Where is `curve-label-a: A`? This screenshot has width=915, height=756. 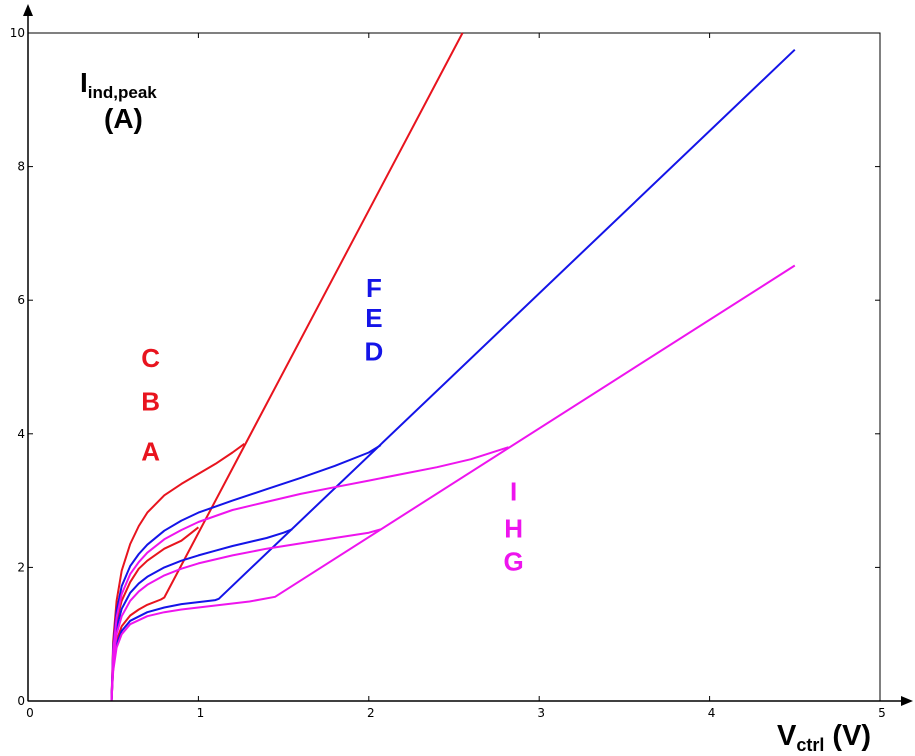
curve-label-a: A is located at coordinates (150, 452).